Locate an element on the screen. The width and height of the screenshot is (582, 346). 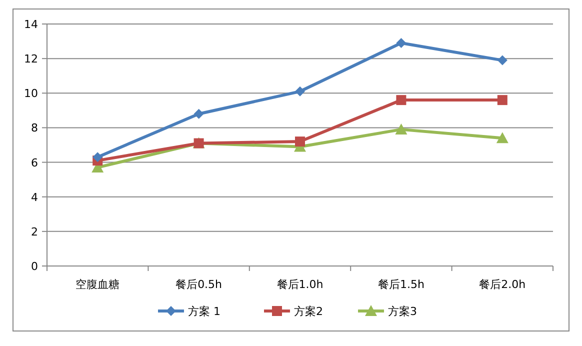
legend-label: 方案3 is located at coordinates (402, 311).